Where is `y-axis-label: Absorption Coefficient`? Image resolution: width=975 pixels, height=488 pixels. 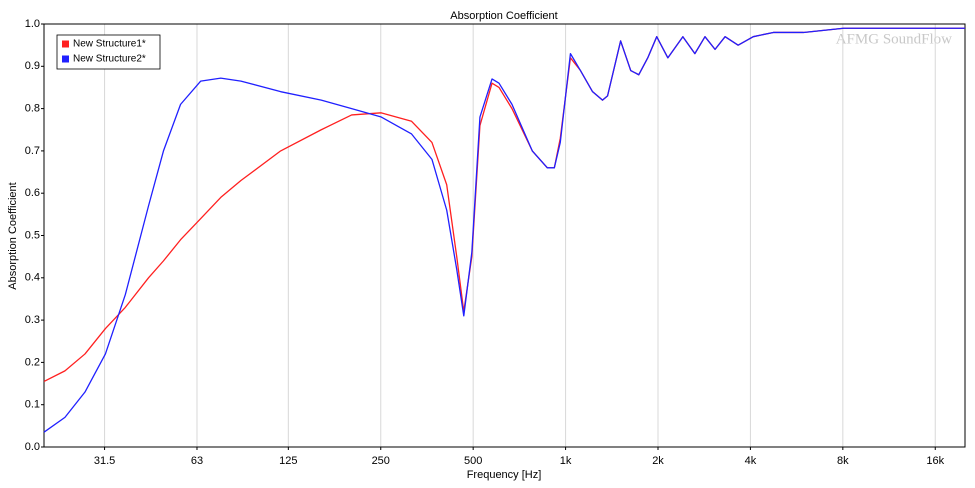 y-axis-label: Absorption Coefficient is located at coordinates (13, 235).